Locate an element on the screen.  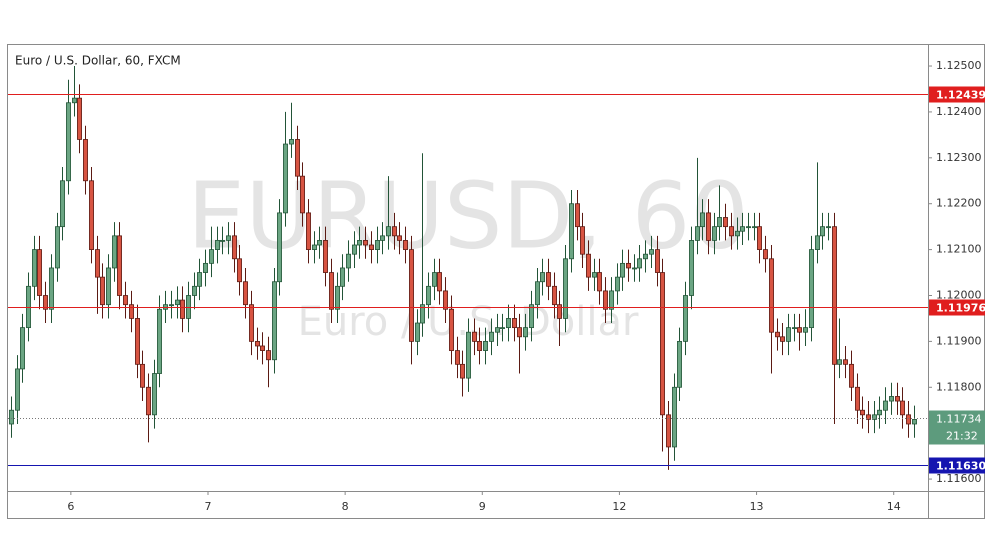
level-label: 1.12439 is located at coordinates (961, 95).